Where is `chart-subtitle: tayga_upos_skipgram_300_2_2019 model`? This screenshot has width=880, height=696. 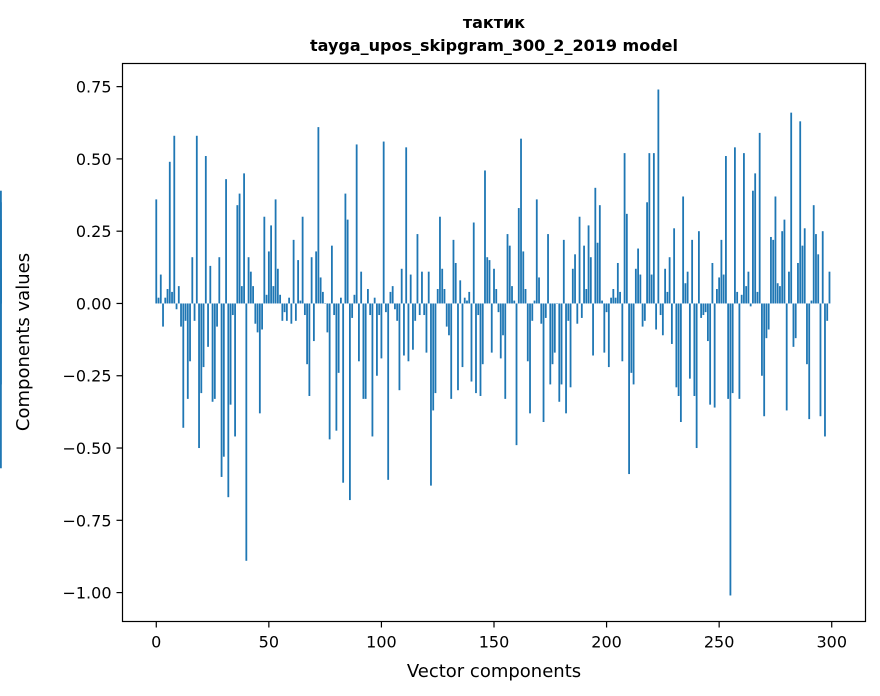
chart-subtitle: tayga_upos_skipgram_300_2_2019 model is located at coordinates (494, 45).